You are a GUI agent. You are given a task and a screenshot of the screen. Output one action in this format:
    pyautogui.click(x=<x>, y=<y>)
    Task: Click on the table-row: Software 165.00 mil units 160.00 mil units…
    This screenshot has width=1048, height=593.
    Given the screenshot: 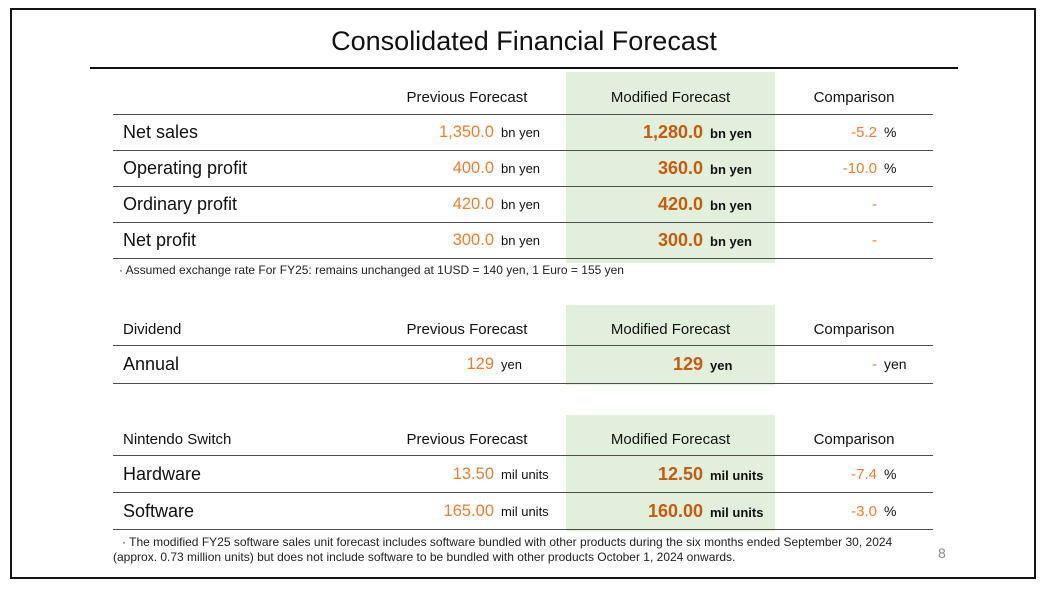 What is the action you would take?
    pyautogui.click(x=523, y=511)
    